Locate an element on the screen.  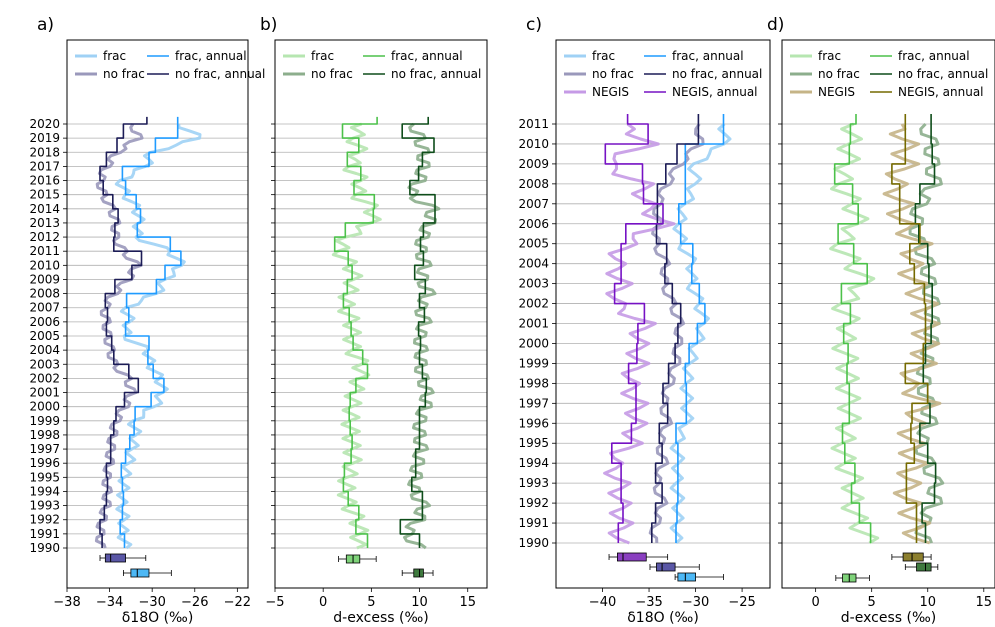
x-tick-label: −35 is located at coordinates (648, 602).